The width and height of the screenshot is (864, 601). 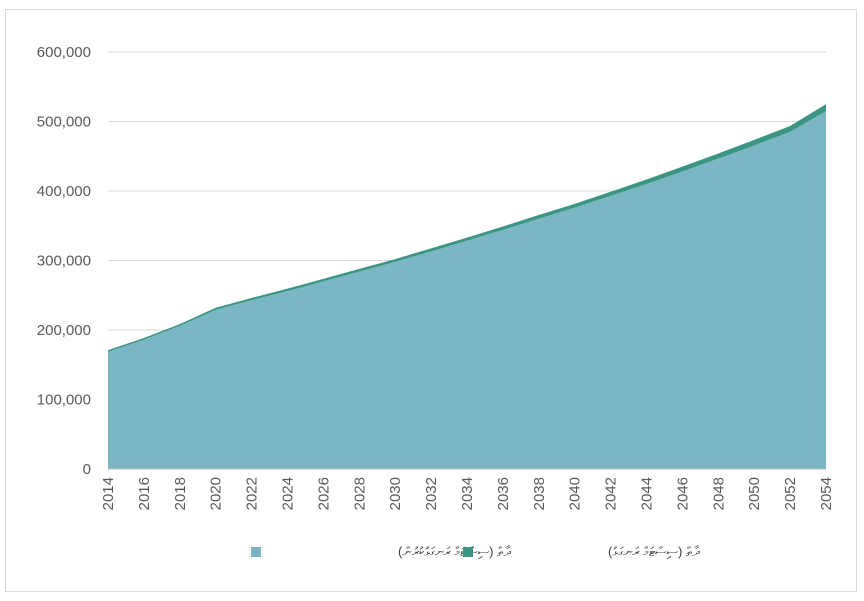 I want to click on x-tick-label: 2040, so click(x=575, y=493).